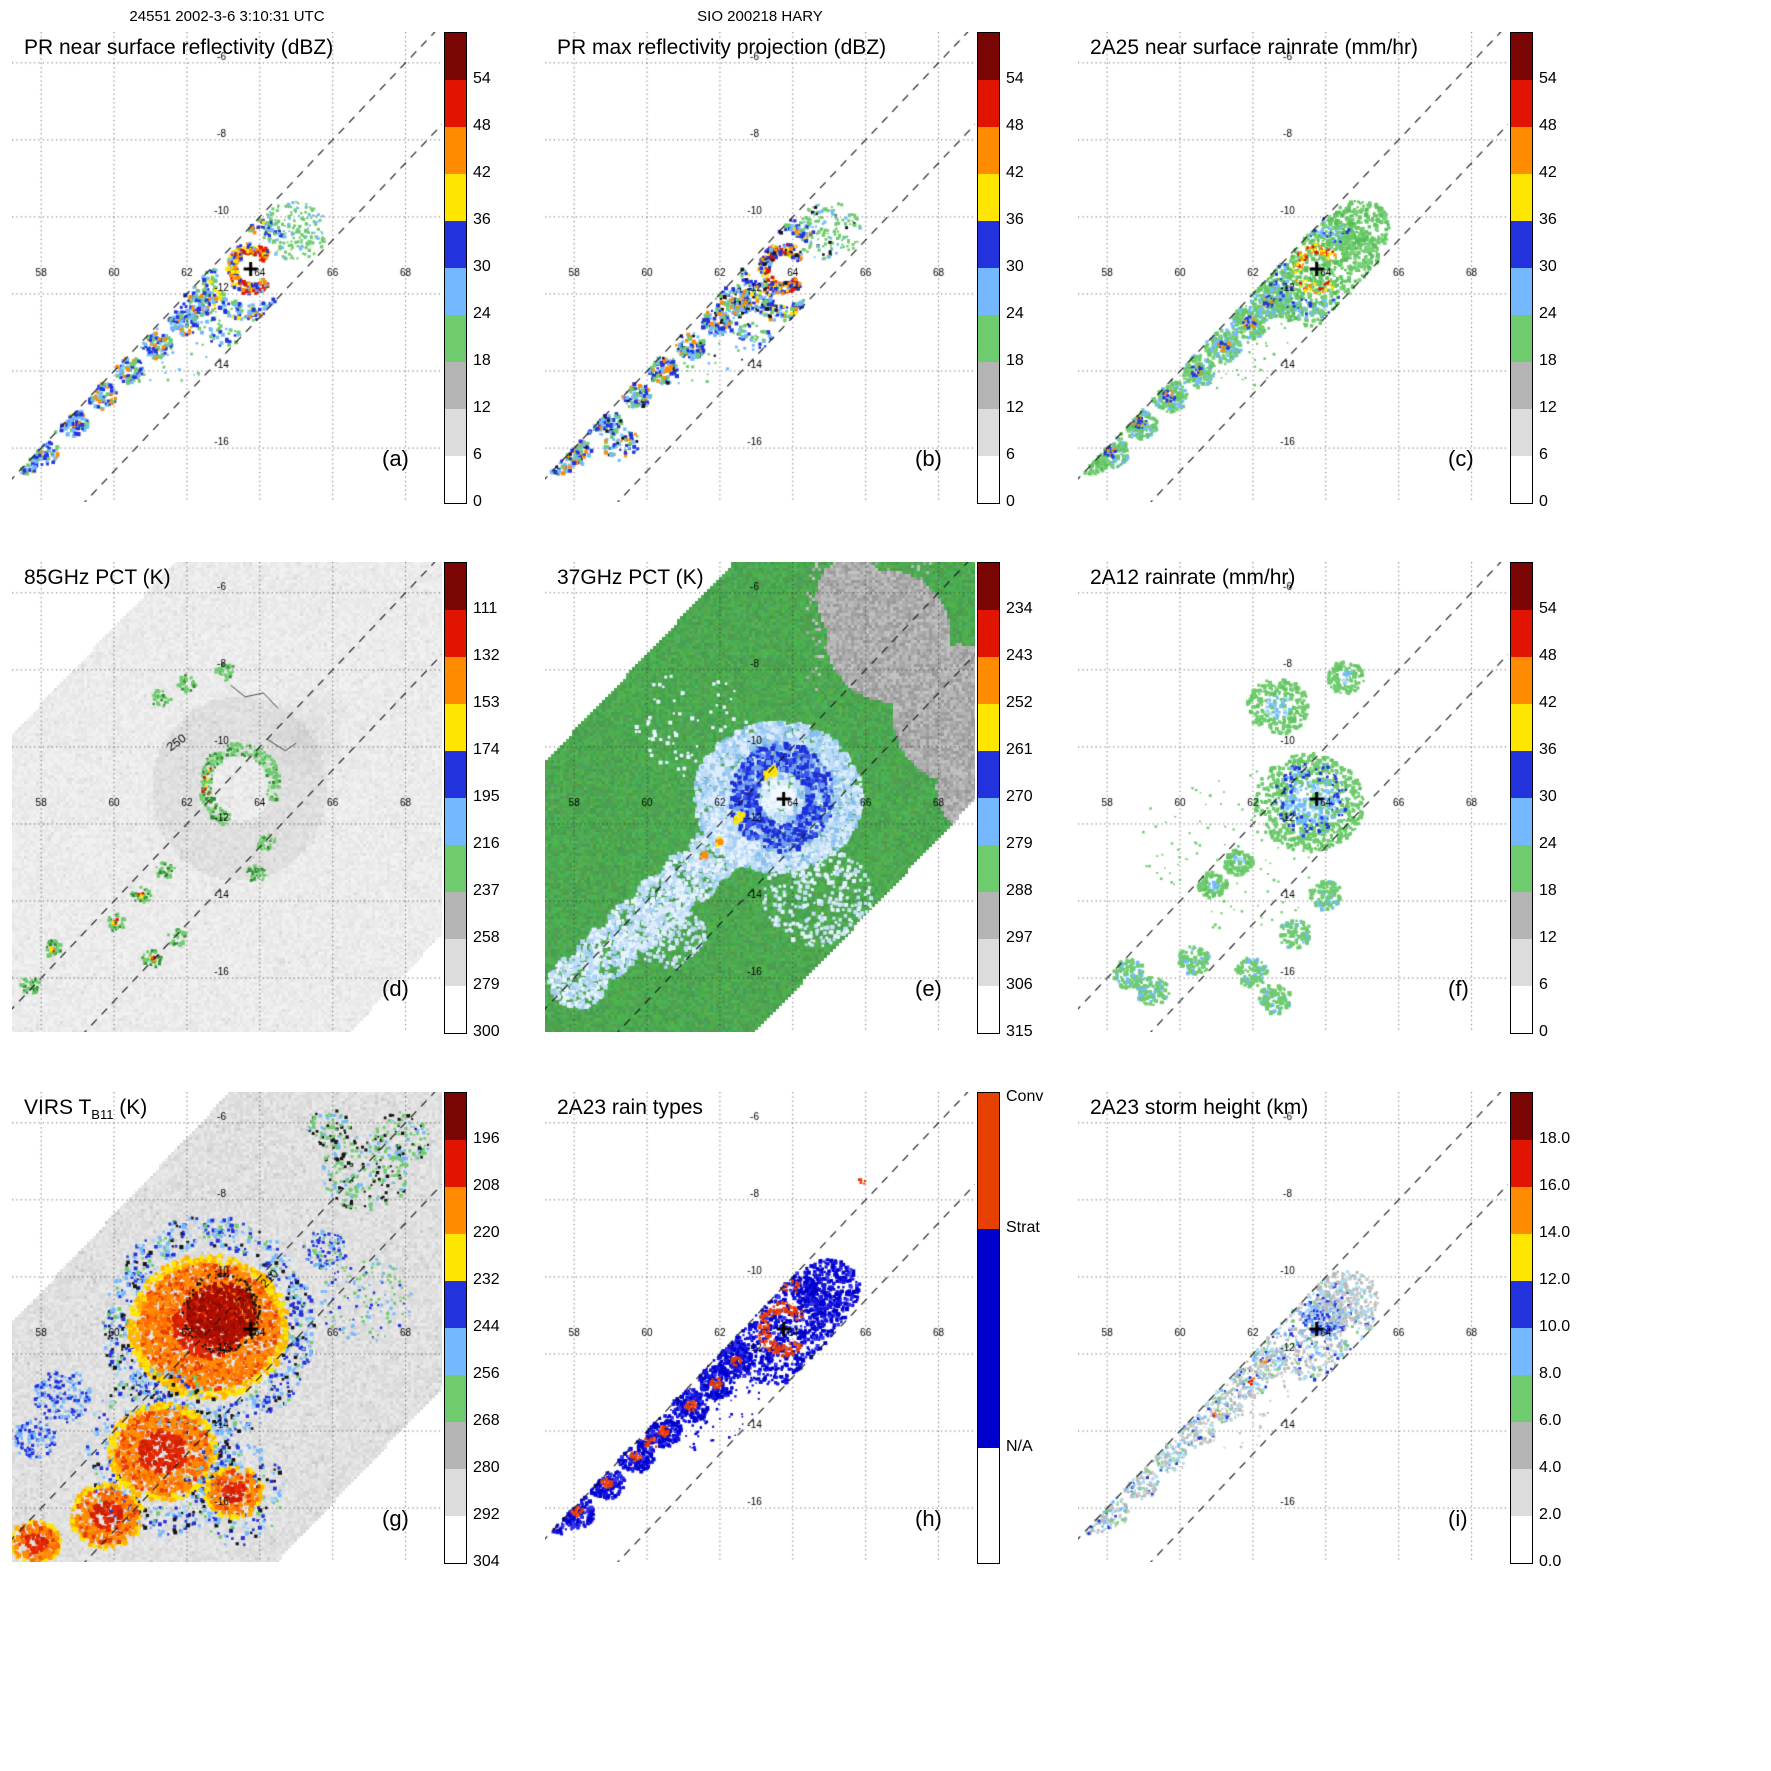  Describe the element at coordinates (486, 1326) in the screenshot. I see `colorbar-tick-label: 244` at that location.